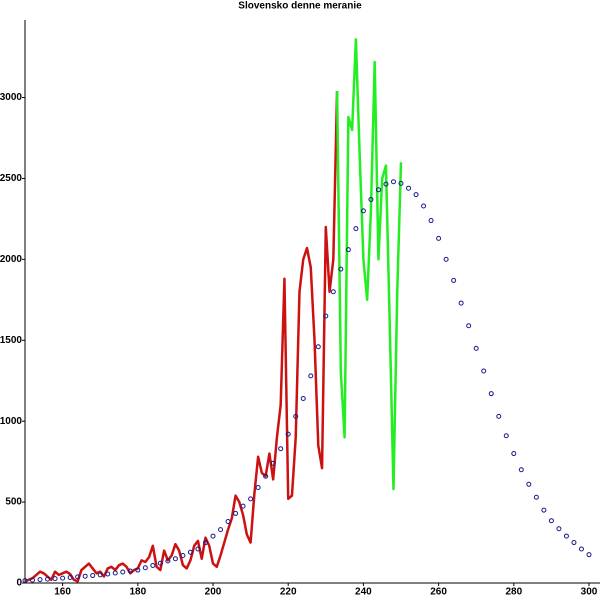 The image size is (600, 600). I want to click on x-tick-label: 300, so click(589, 592).